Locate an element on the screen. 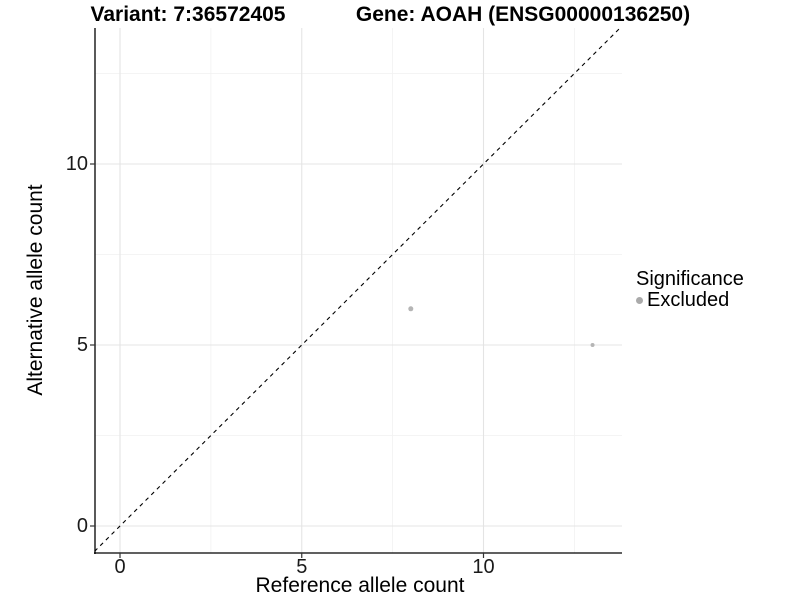 Image resolution: width=800 pixels, height=600 pixels. x-tick-label: 5 is located at coordinates (302, 567).